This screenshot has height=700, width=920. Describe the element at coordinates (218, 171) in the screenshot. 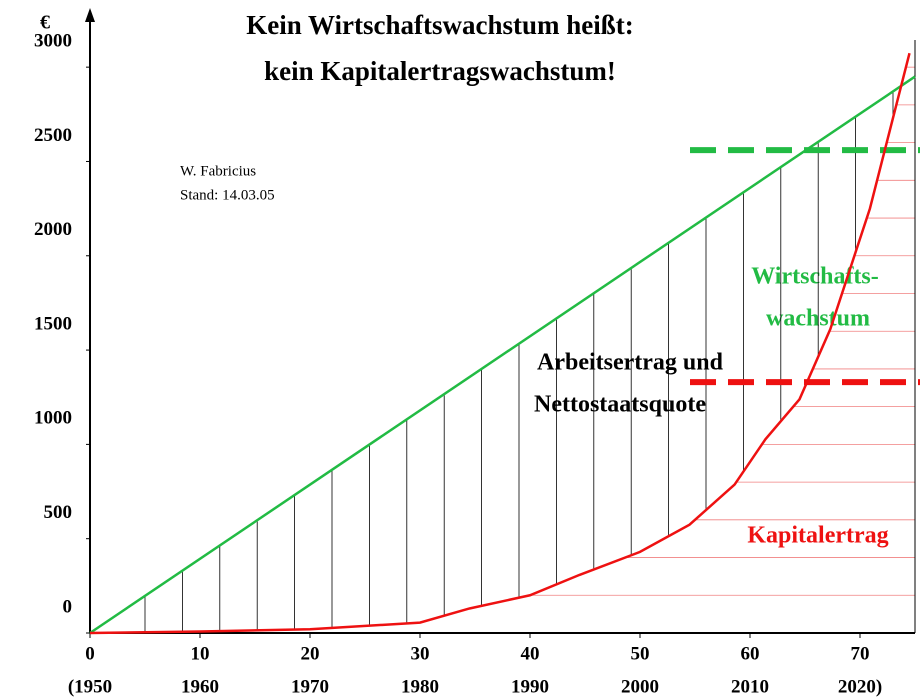

I see `author: W. Fabricius` at that location.